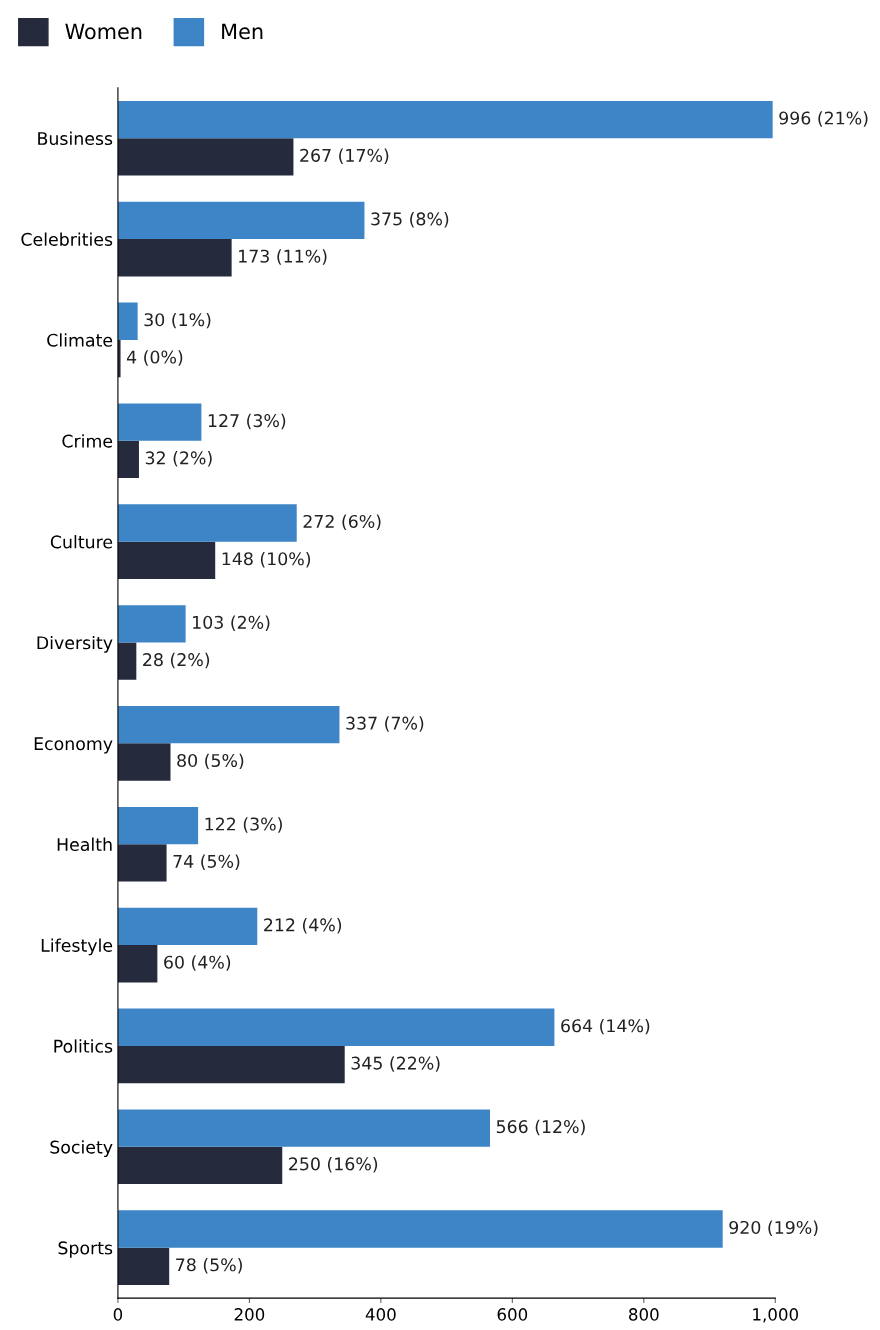 The height and width of the screenshot is (1330, 880). What do you see at coordinates (176, 660) in the screenshot?
I see `data-label: 28 (2%)` at bounding box center [176, 660].